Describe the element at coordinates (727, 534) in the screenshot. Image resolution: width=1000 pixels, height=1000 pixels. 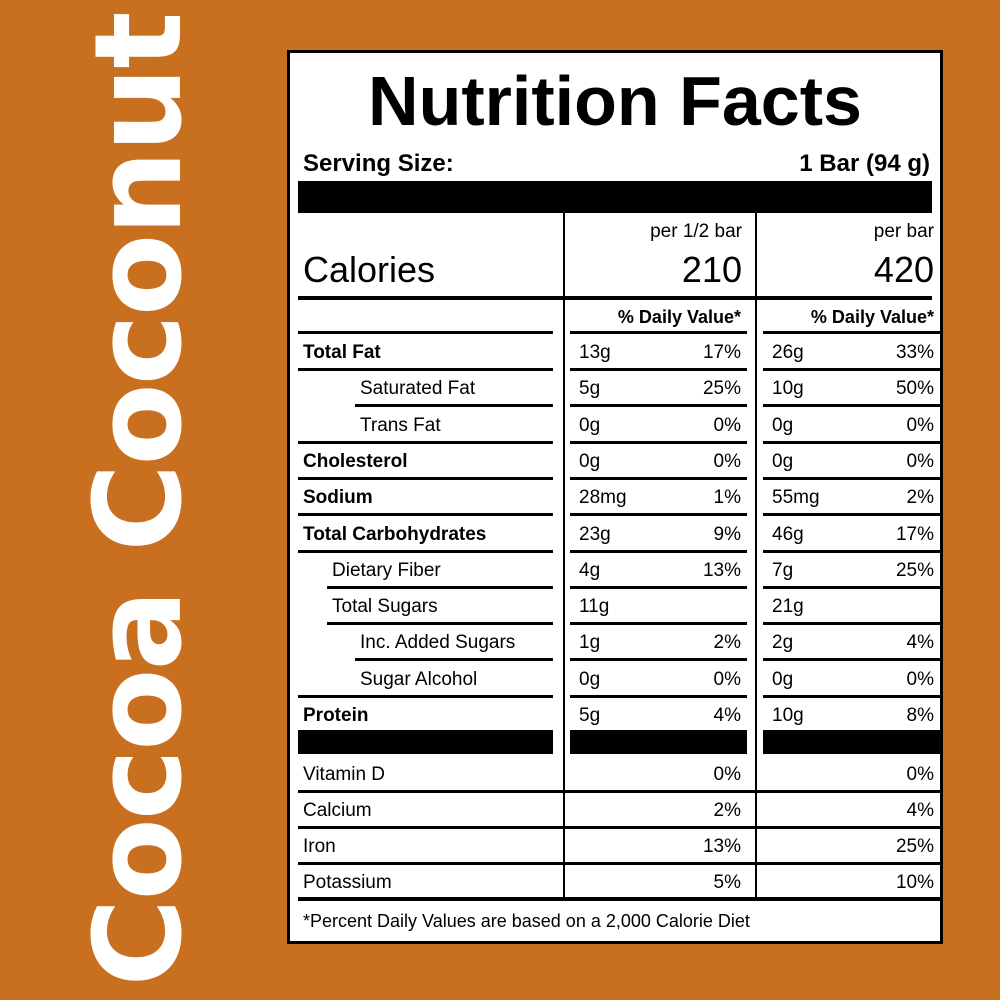
I see `dv-col1: 9%` at that location.